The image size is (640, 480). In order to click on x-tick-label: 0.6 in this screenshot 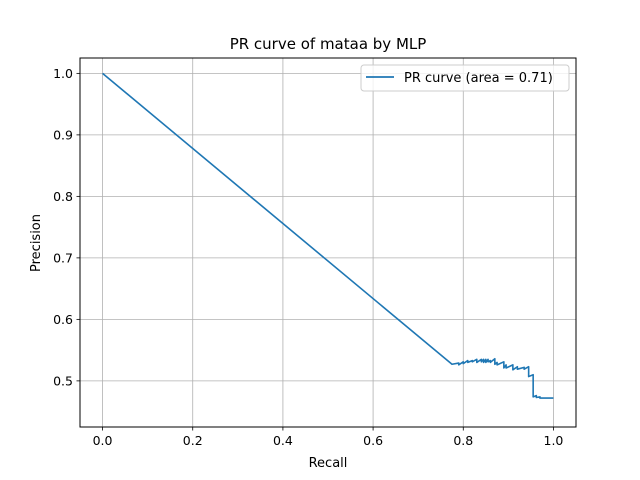, I will do `click(373, 440)`.